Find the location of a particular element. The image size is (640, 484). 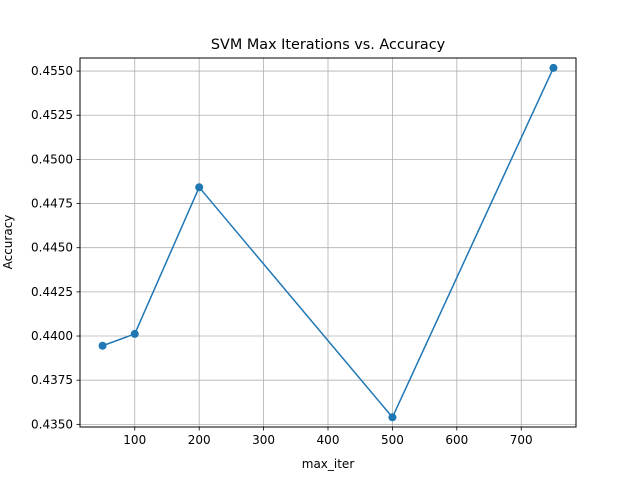

y-tick-label: 0.4350 is located at coordinates (52, 424).